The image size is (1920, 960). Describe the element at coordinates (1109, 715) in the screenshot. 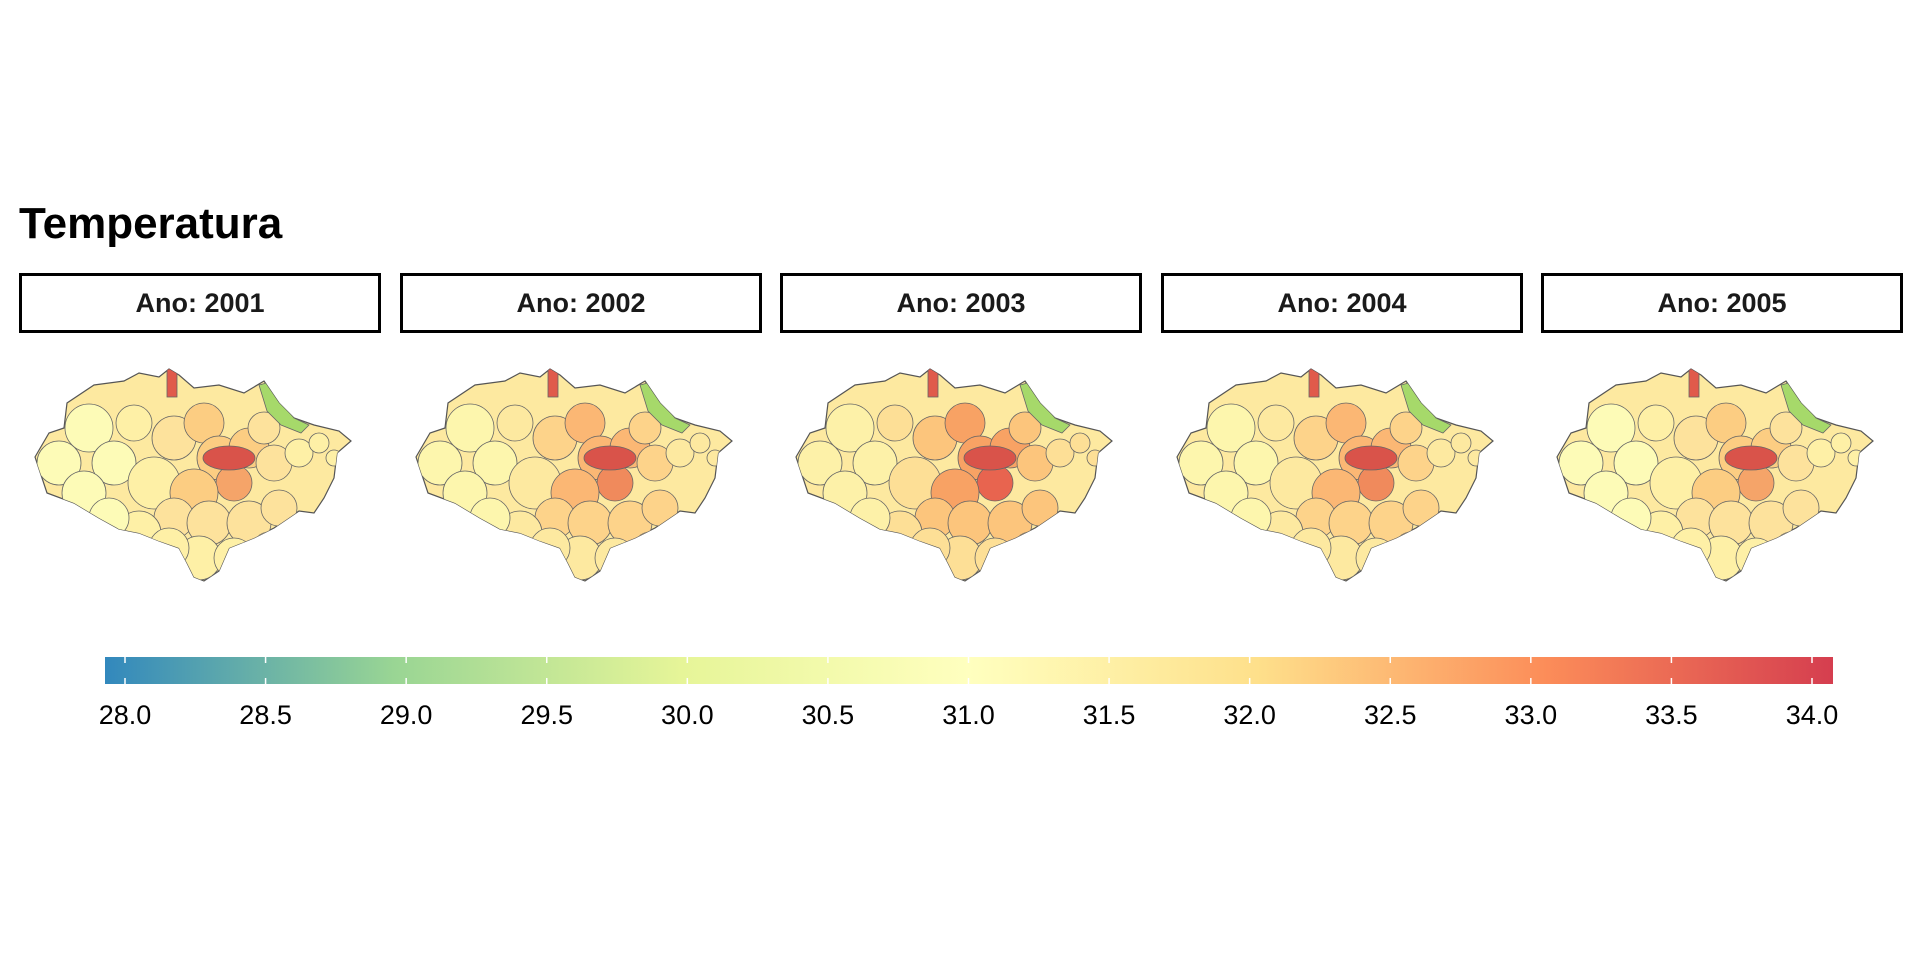

I see `legend-tick-label: 31.5` at that location.